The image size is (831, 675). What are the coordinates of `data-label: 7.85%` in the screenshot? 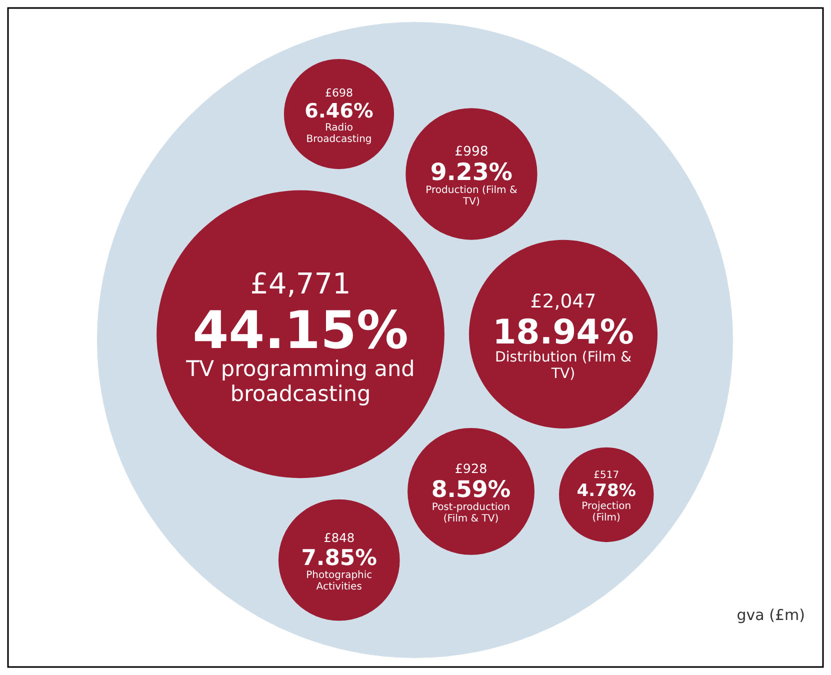 It's located at (339, 558).